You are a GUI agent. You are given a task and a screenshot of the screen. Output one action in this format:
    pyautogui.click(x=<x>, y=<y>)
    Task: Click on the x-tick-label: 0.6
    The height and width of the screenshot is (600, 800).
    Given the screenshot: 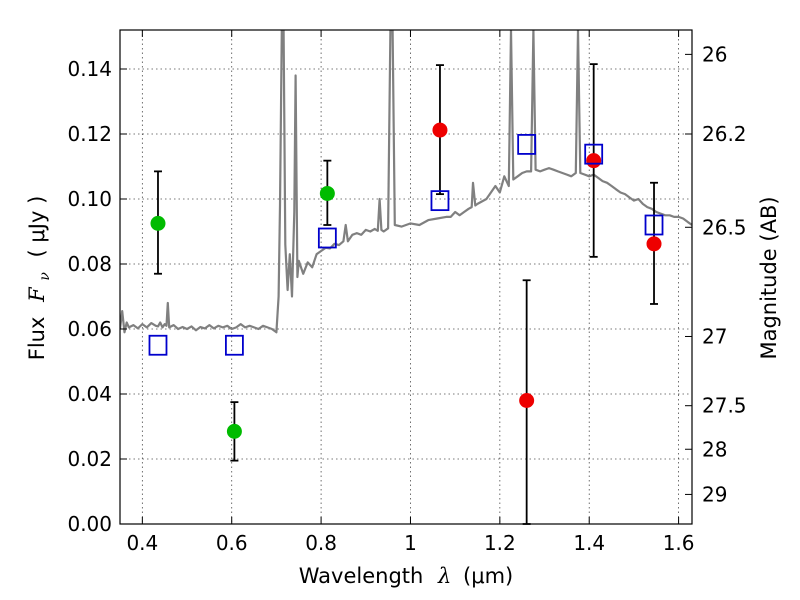 What is the action you would take?
    pyautogui.click(x=232, y=543)
    